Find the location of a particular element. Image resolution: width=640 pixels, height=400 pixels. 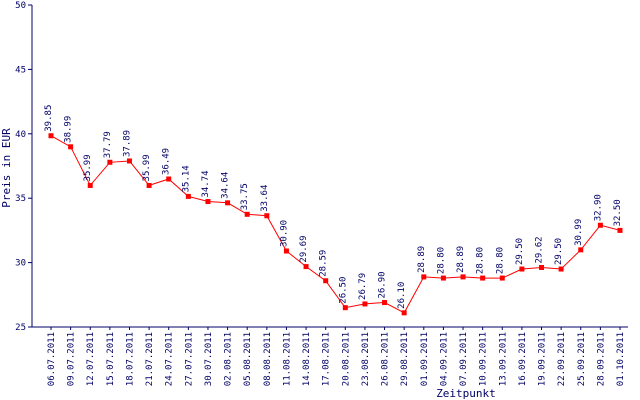

data-label: 36.49 is located at coordinates (167, 161).